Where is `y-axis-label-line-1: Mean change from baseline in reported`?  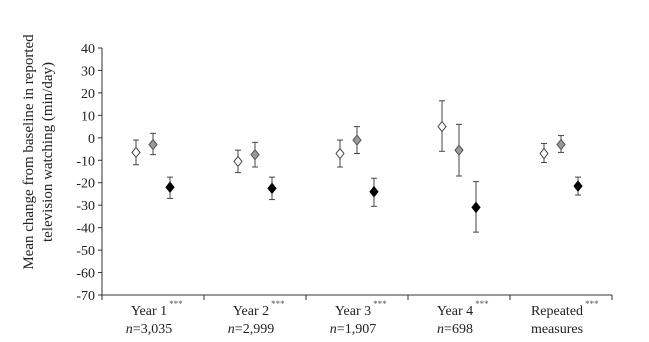
y-axis-label-line-1: Mean change from baseline in reported is located at coordinates (29, 152).